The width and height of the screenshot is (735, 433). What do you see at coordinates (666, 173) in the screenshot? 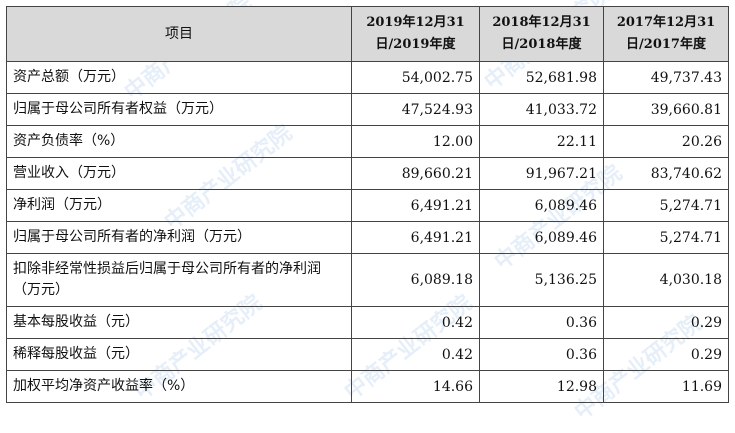
I see `cell-2017: 83,740.62` at bounding box center [666, 173].